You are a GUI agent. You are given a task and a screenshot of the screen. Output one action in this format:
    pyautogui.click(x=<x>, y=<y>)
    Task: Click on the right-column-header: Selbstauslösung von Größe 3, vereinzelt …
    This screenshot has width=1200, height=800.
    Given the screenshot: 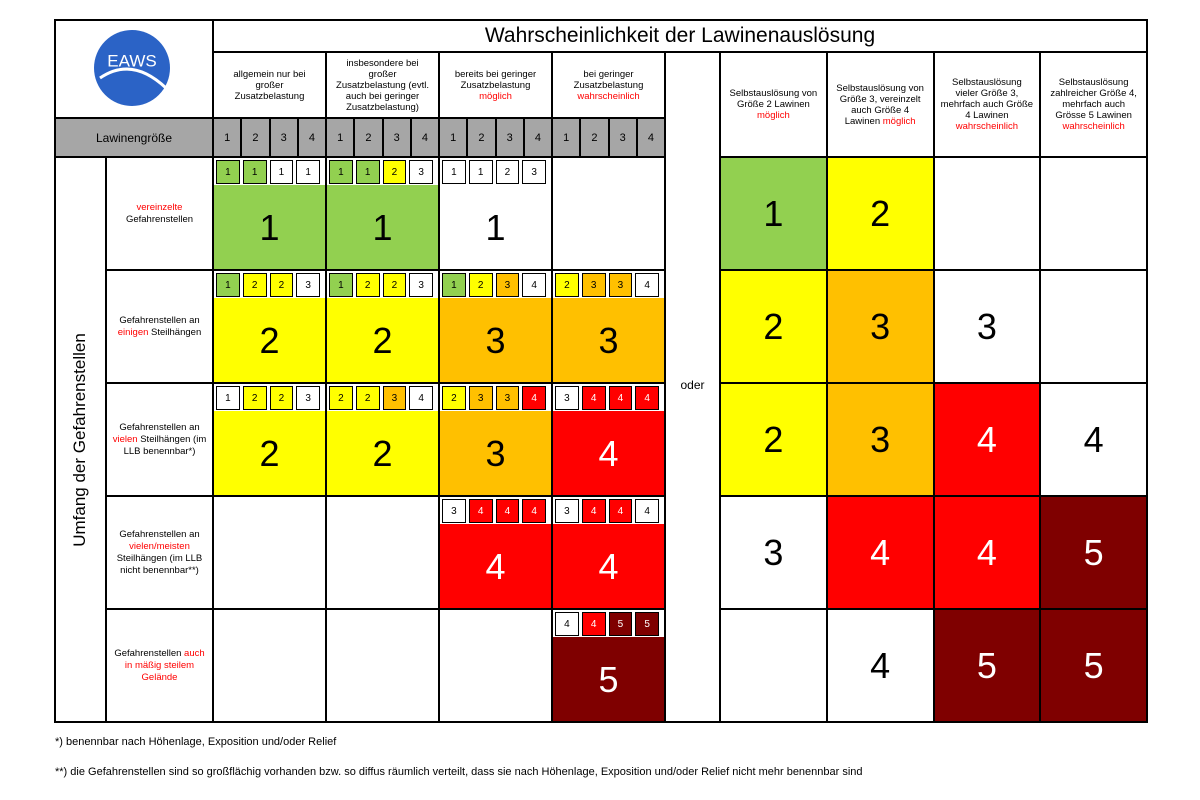 What is the action you would take?
    pyautogui.click(x=880, y=104)
    